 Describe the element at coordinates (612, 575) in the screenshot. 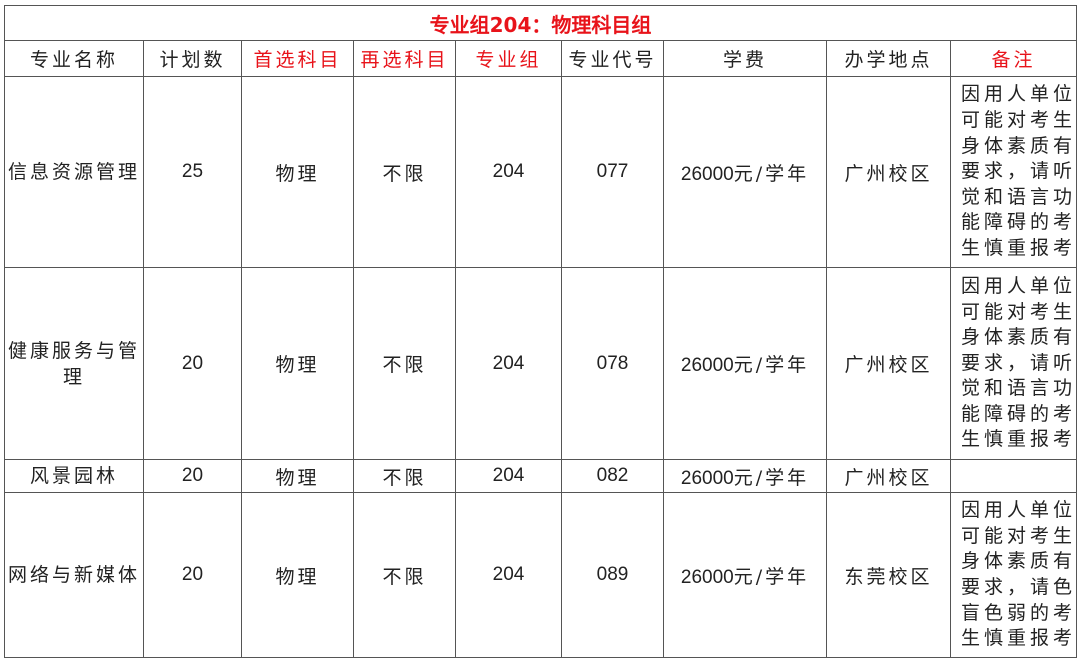

I see `major-code: 089` at that location.